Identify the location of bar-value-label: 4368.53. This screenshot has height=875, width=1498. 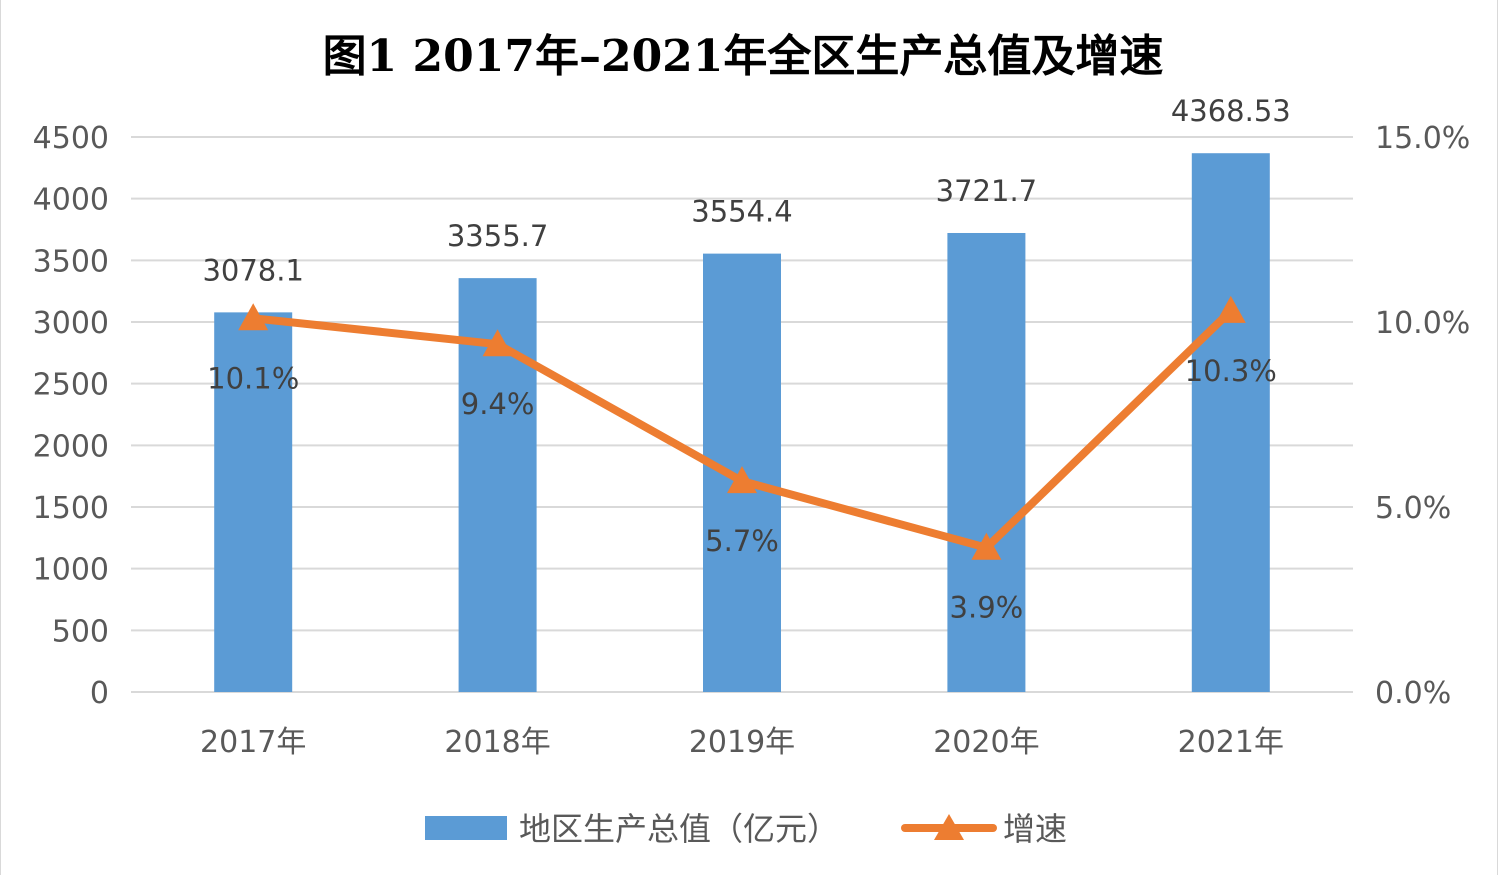
(1231, 111).